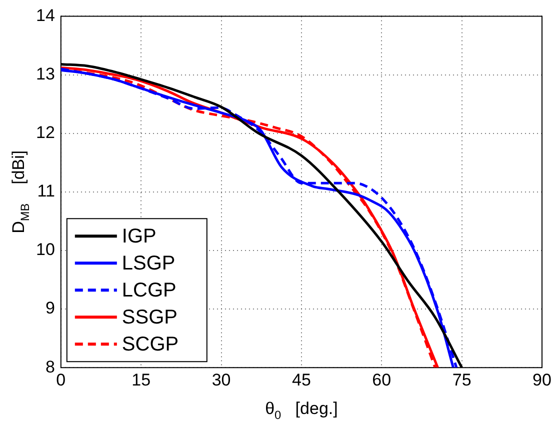  Describe the element at coordinates (221, 380) in the screenshot. I see `x-tick-label: 30` at that location.